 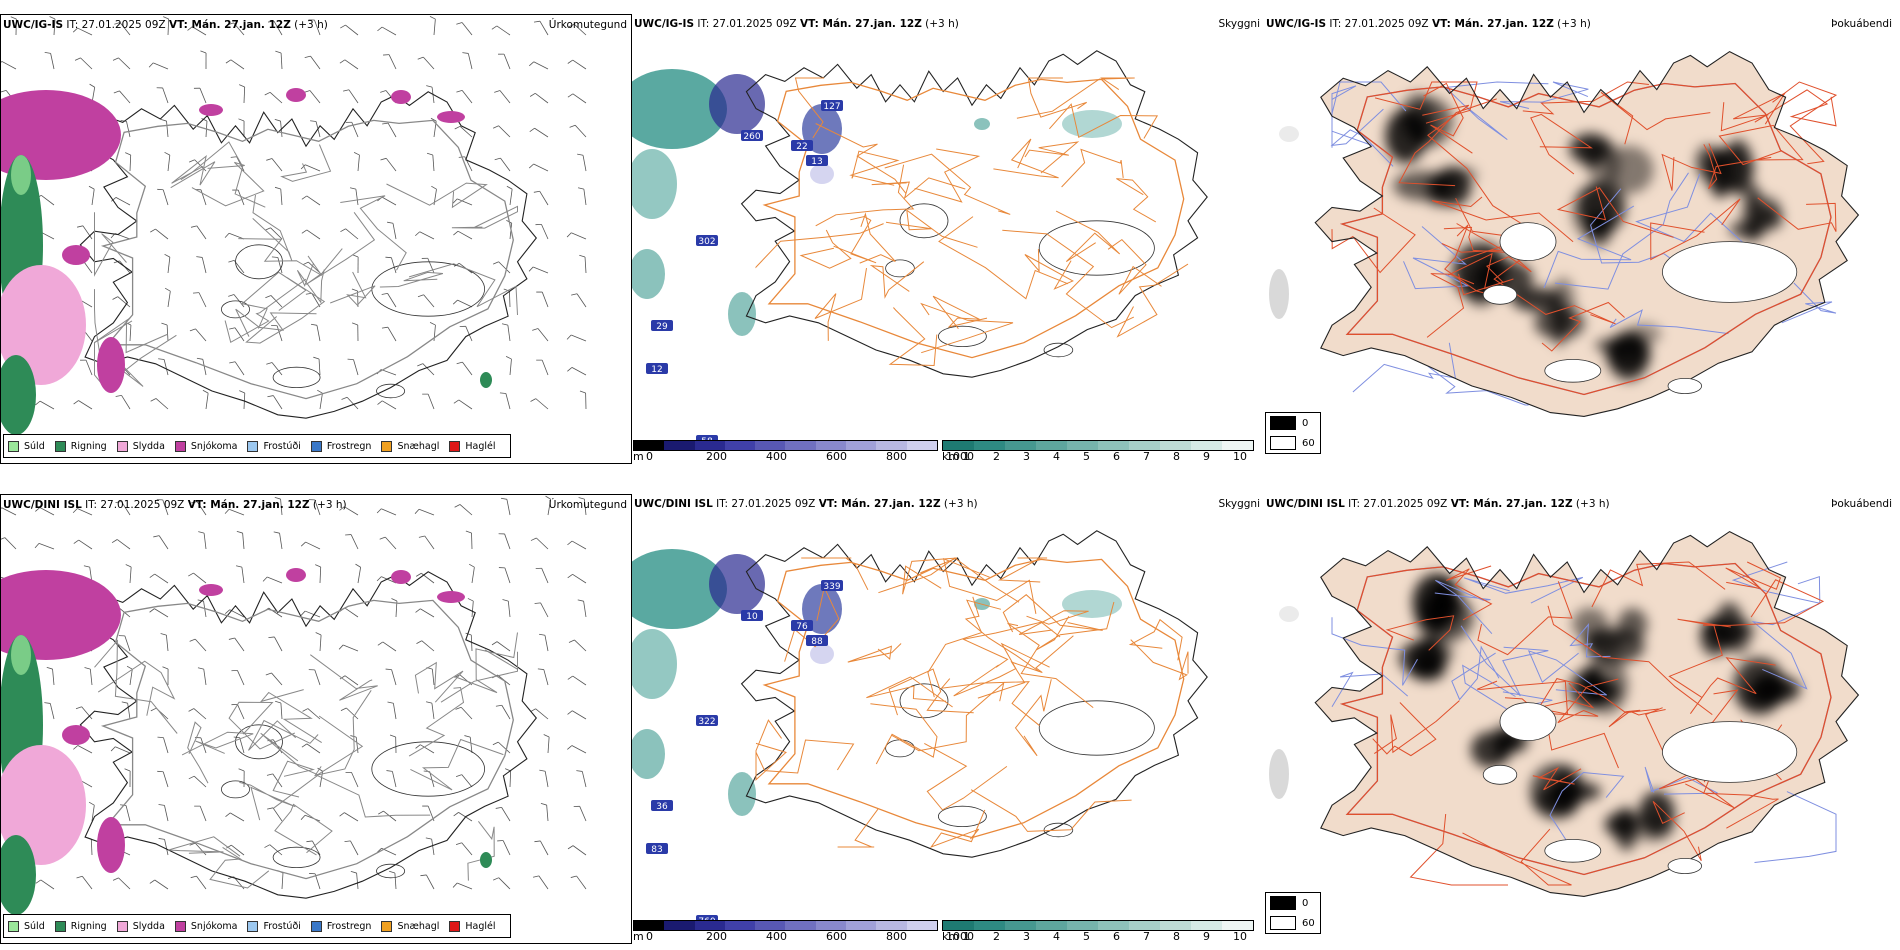 I want to click on panel-title: Úrkomutegund, so click(x=587, y=505).